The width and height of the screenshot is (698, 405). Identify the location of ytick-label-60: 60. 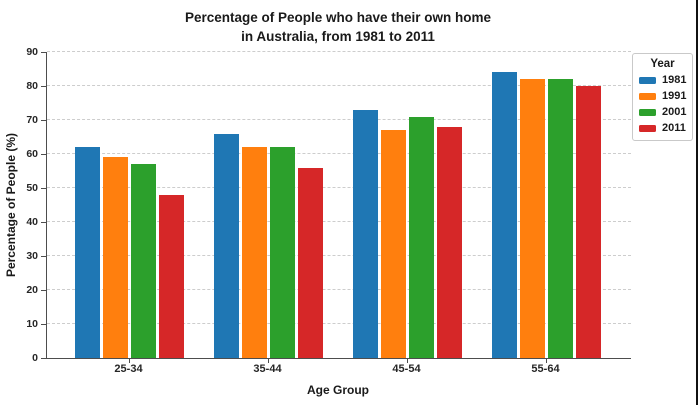
(32, 154).